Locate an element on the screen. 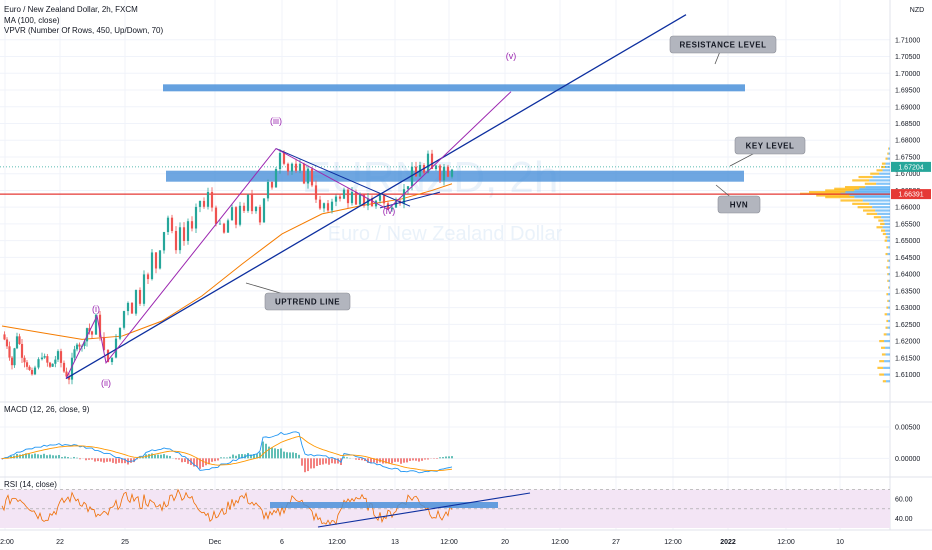  key-level-callout-box is located at coordinates (770, 145).